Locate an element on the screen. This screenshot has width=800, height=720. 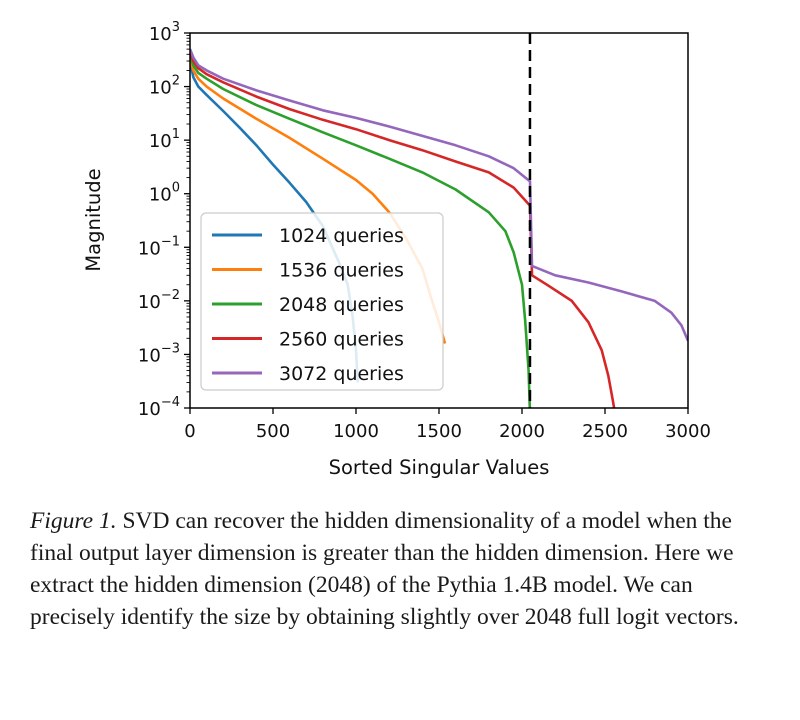
y-tick-label: 10² is located at coordinates (164, 86).